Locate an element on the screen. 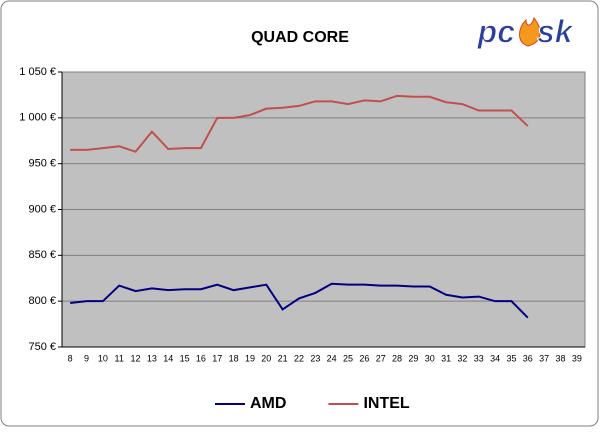 This screenshot has width=600, height=433. y-tick-label: 900 € is located at coordinates (42, 209).